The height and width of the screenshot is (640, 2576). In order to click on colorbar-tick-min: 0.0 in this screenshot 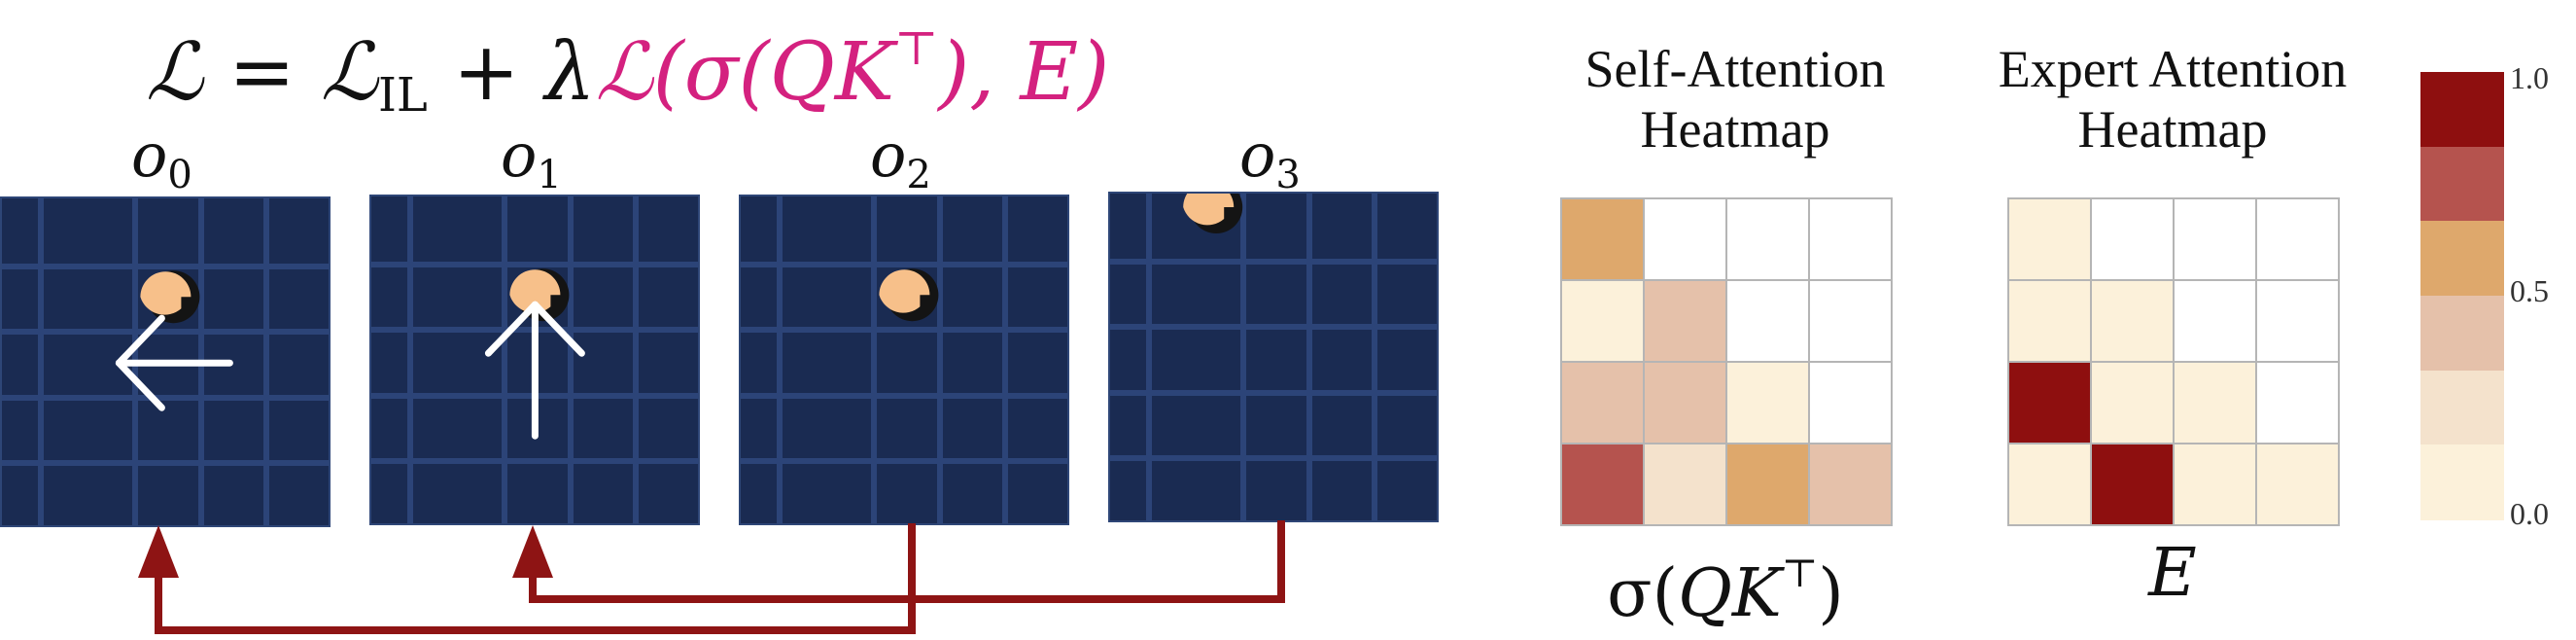, I will do `click(2529, 513)`.